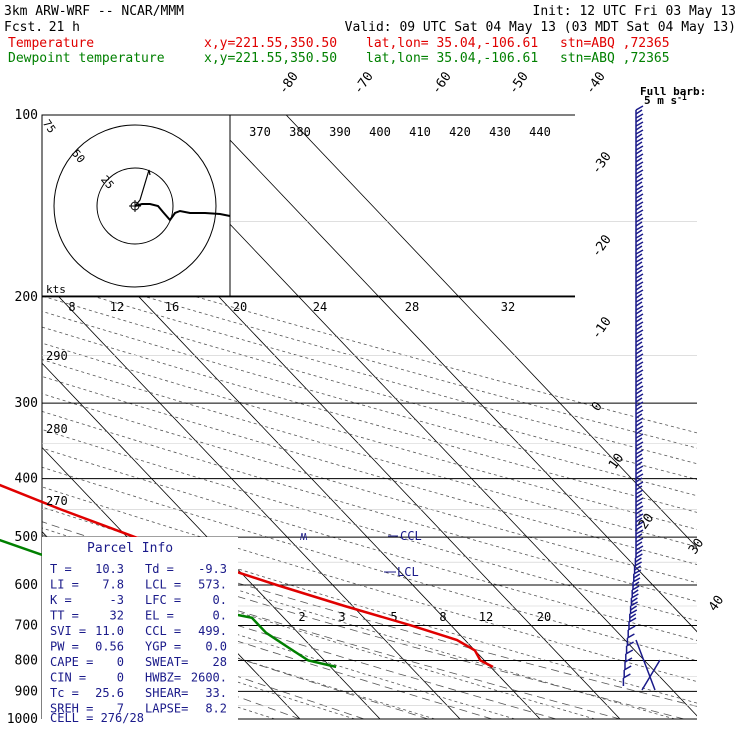 This screenshot has height=740, width=740. I want to click on isotherm-label: -70, so click(364, 83).